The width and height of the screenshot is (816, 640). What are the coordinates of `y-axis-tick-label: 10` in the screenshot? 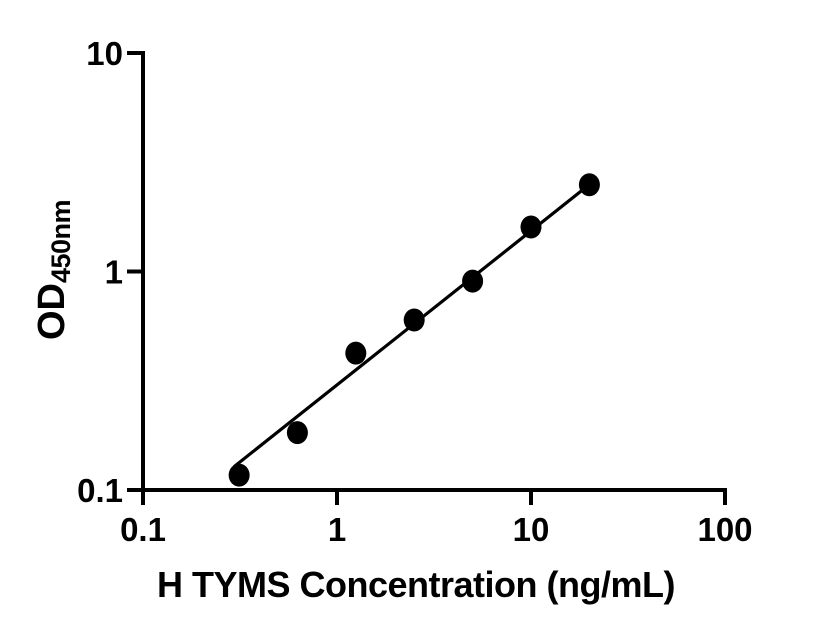 It's located at (104, 53).